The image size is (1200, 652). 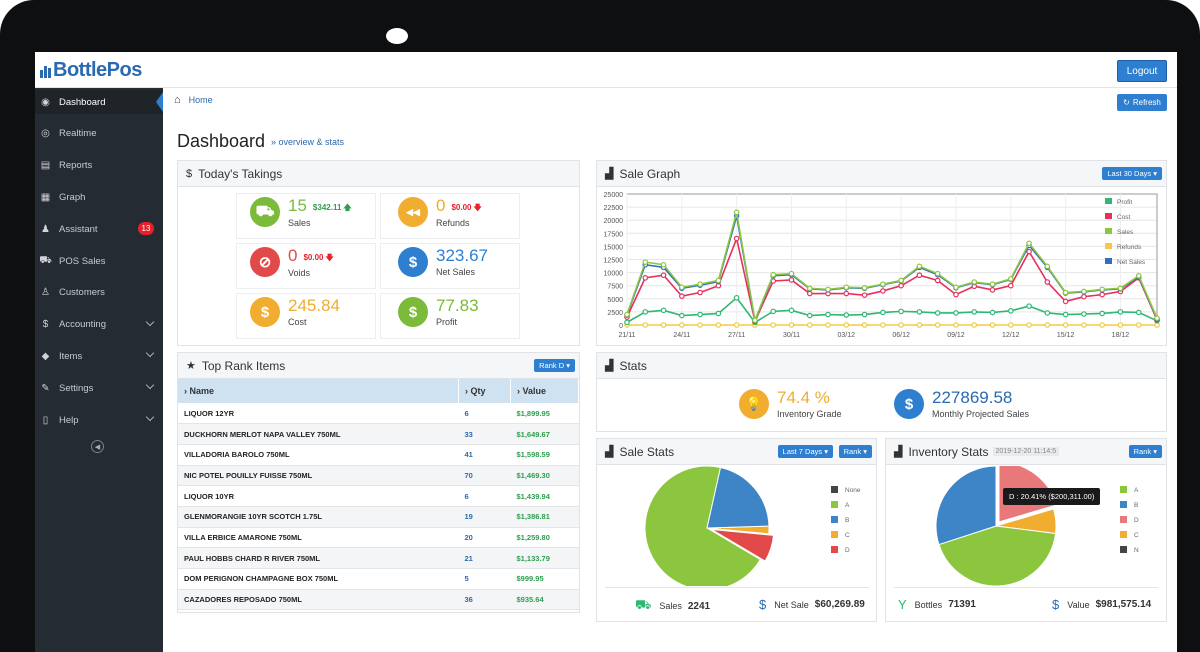 What do you see at coordinates (99, 293) in the screenshot?
I see `sidebar-item-customers: ♙ Customers` at bounding box center [99, 293].